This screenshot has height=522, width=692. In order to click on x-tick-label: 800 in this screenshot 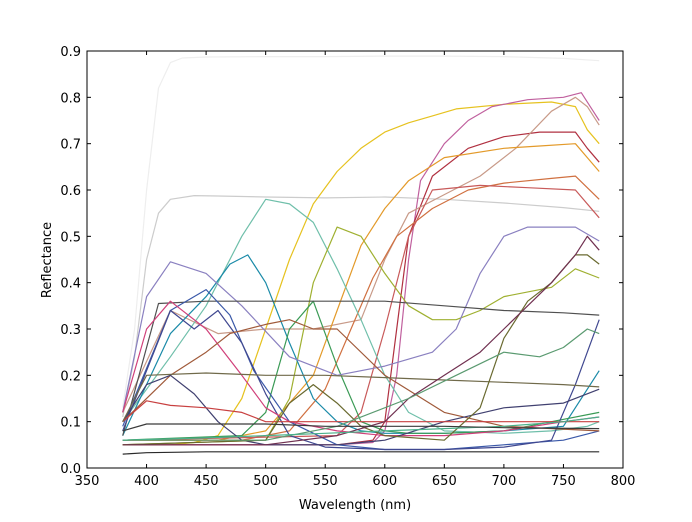, I will do `click(623, 481)`.